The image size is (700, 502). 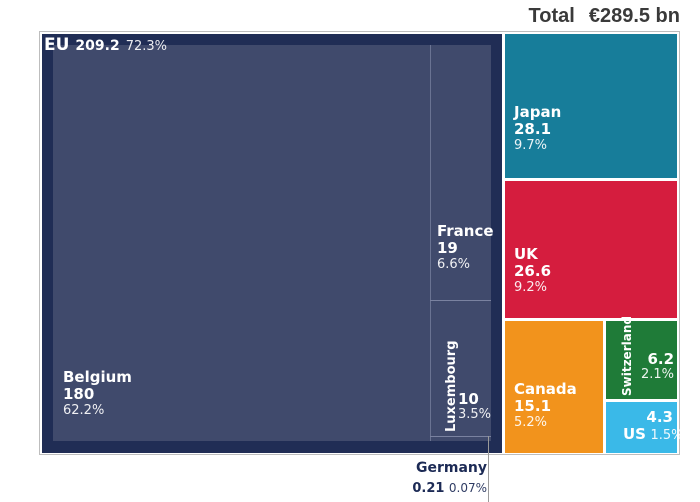 I want to click on germany-percent: 0.07%, so click(x=467, y=487).